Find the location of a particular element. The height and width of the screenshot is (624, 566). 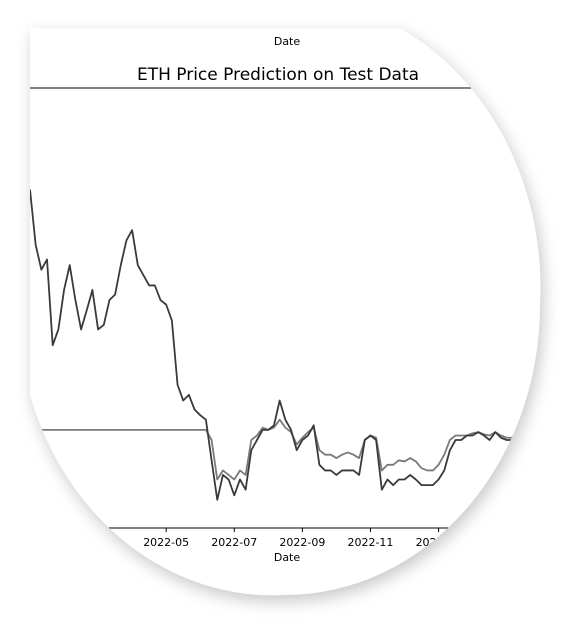

x-tick-label: 2022-09 is located at coordinates (302, 542).